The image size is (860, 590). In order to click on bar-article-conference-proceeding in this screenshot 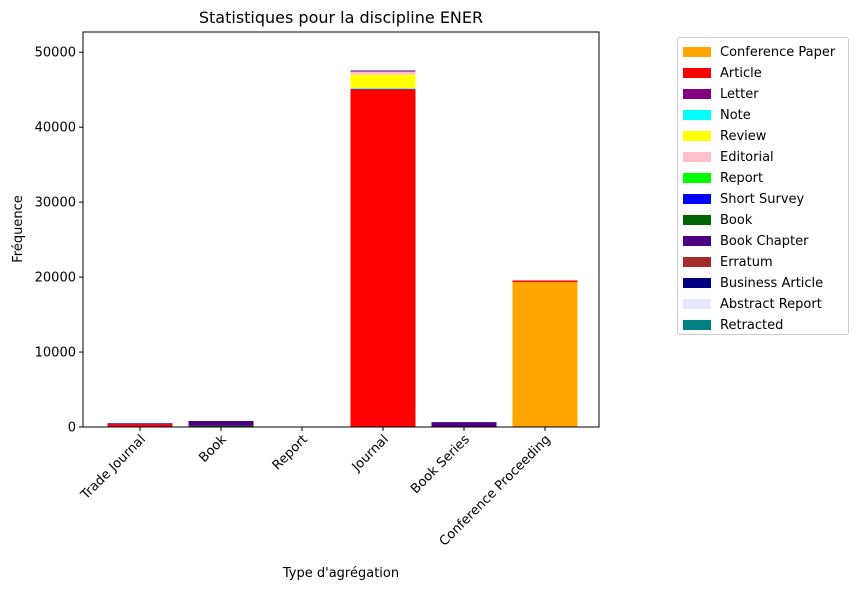, I will do `click(545, 281)`.